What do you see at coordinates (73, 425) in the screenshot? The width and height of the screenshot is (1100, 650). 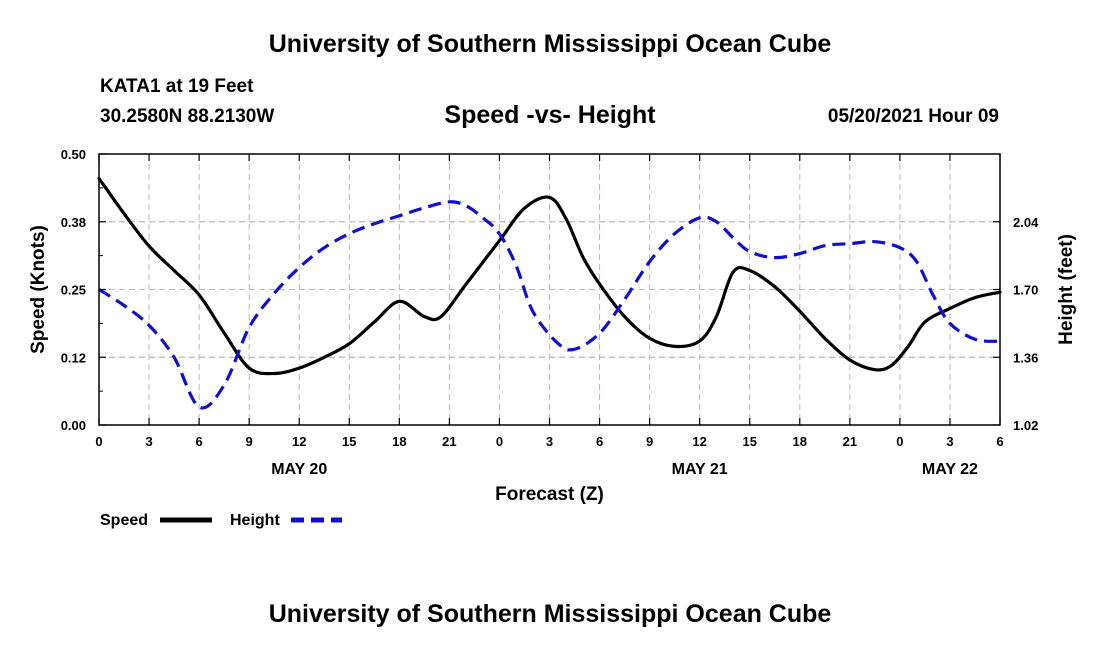 I see `y-tick-label: 0.00` at bounding box center [73, 425].